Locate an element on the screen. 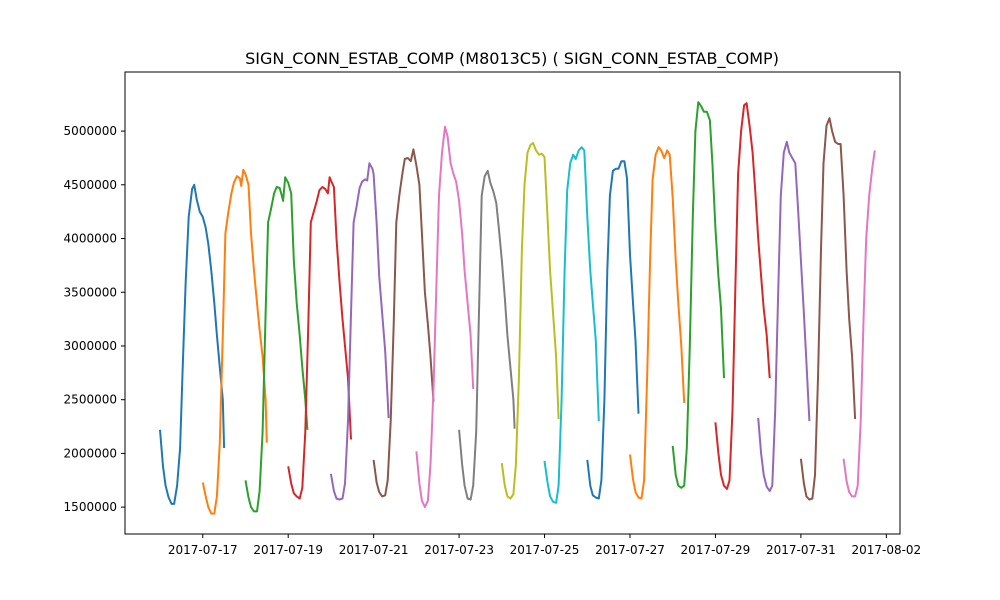 This screenshot has height=600, width=1000. y-tick-label: 4500000 is located at coordinates (90, 185).